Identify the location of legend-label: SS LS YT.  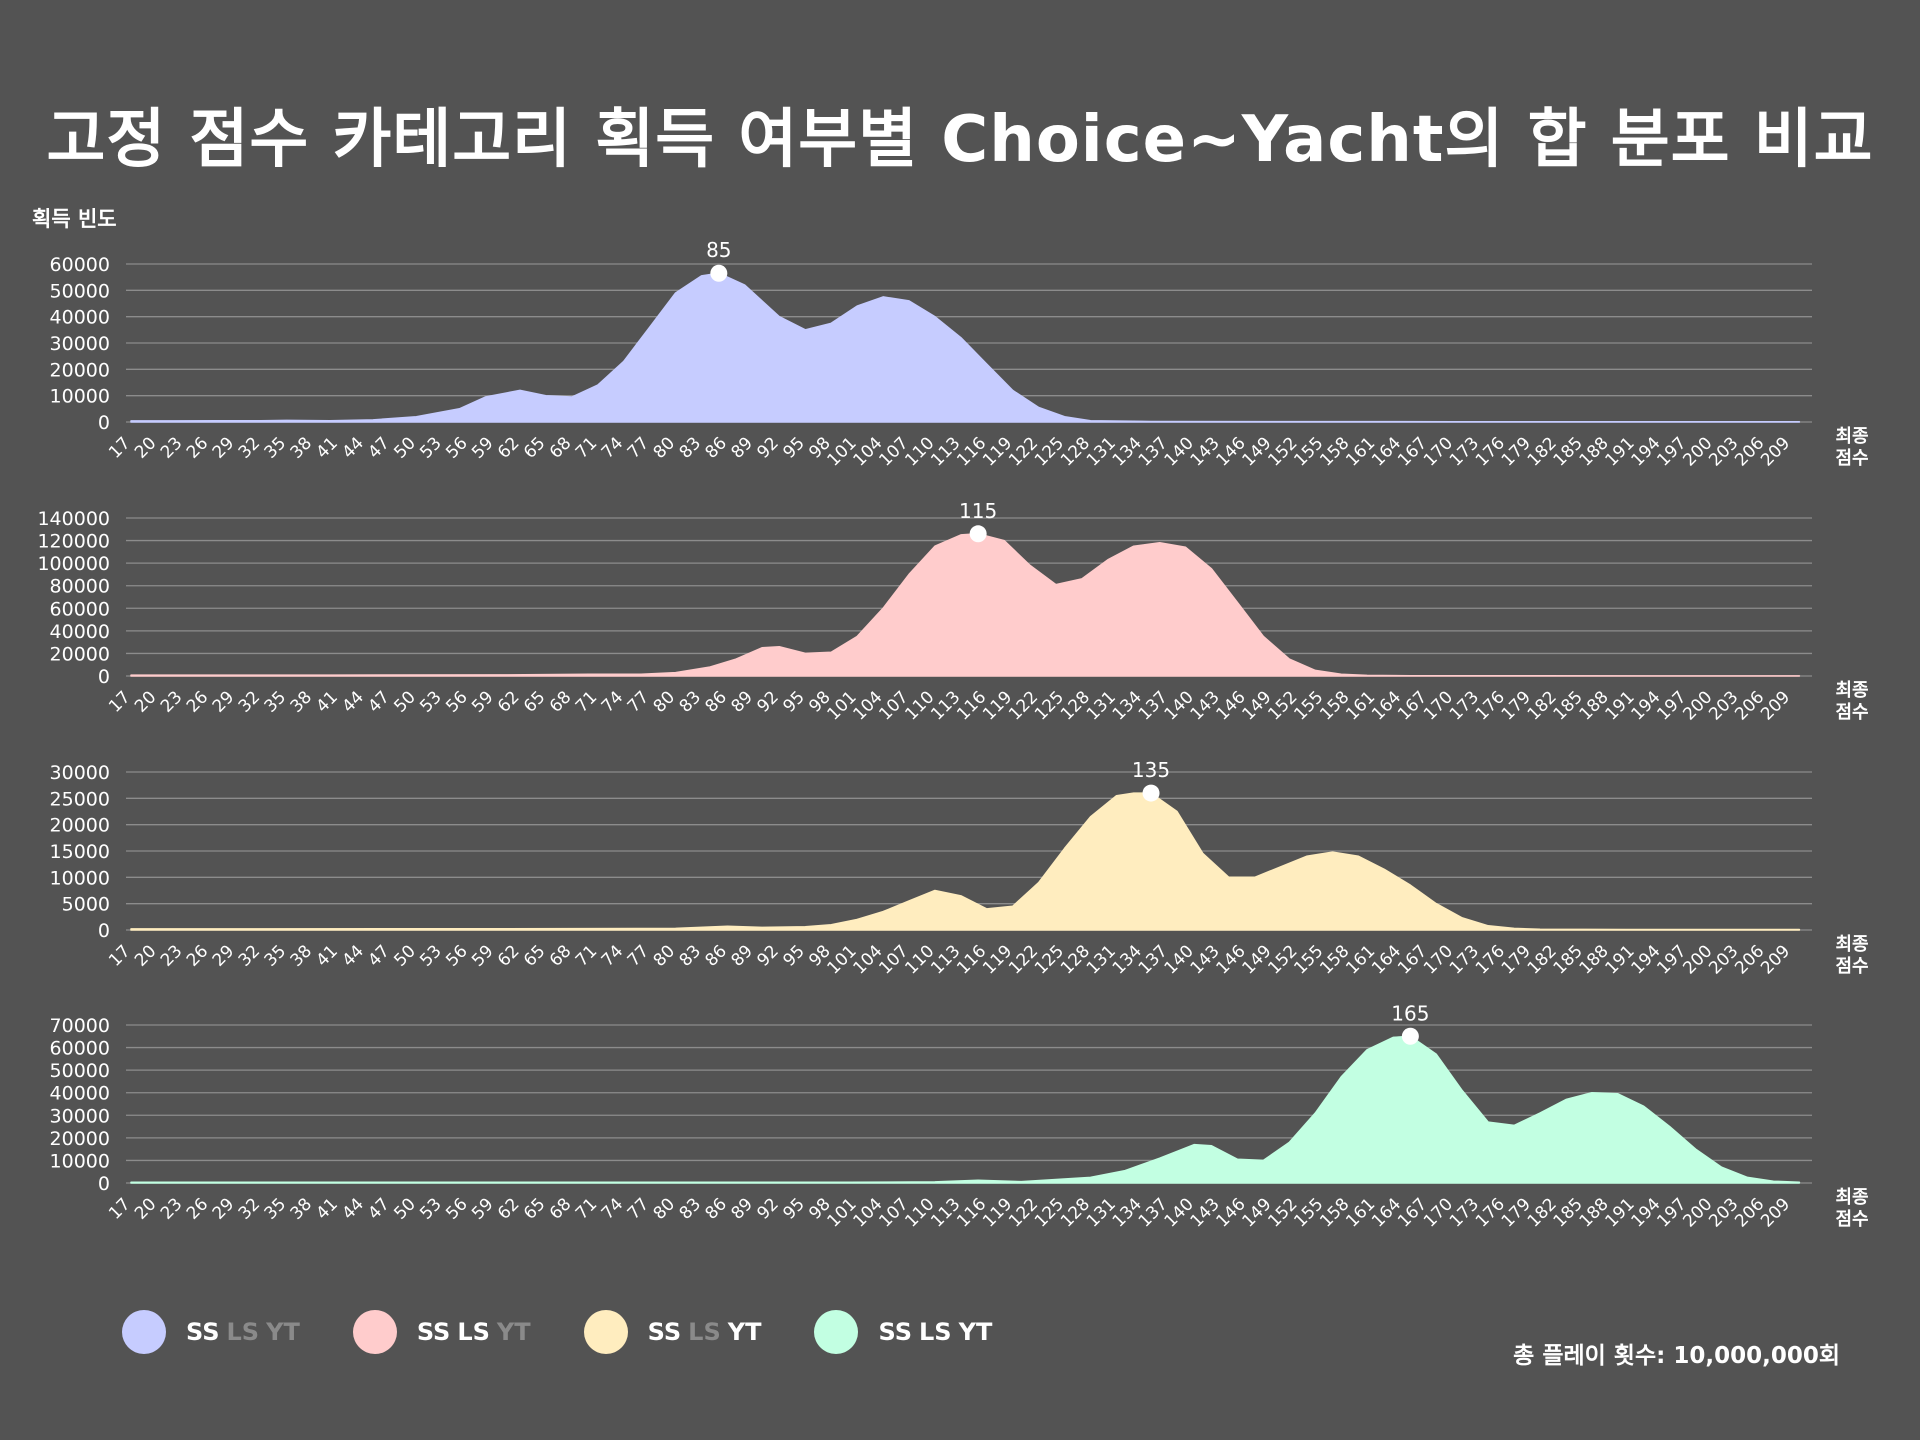
(938, 1332).